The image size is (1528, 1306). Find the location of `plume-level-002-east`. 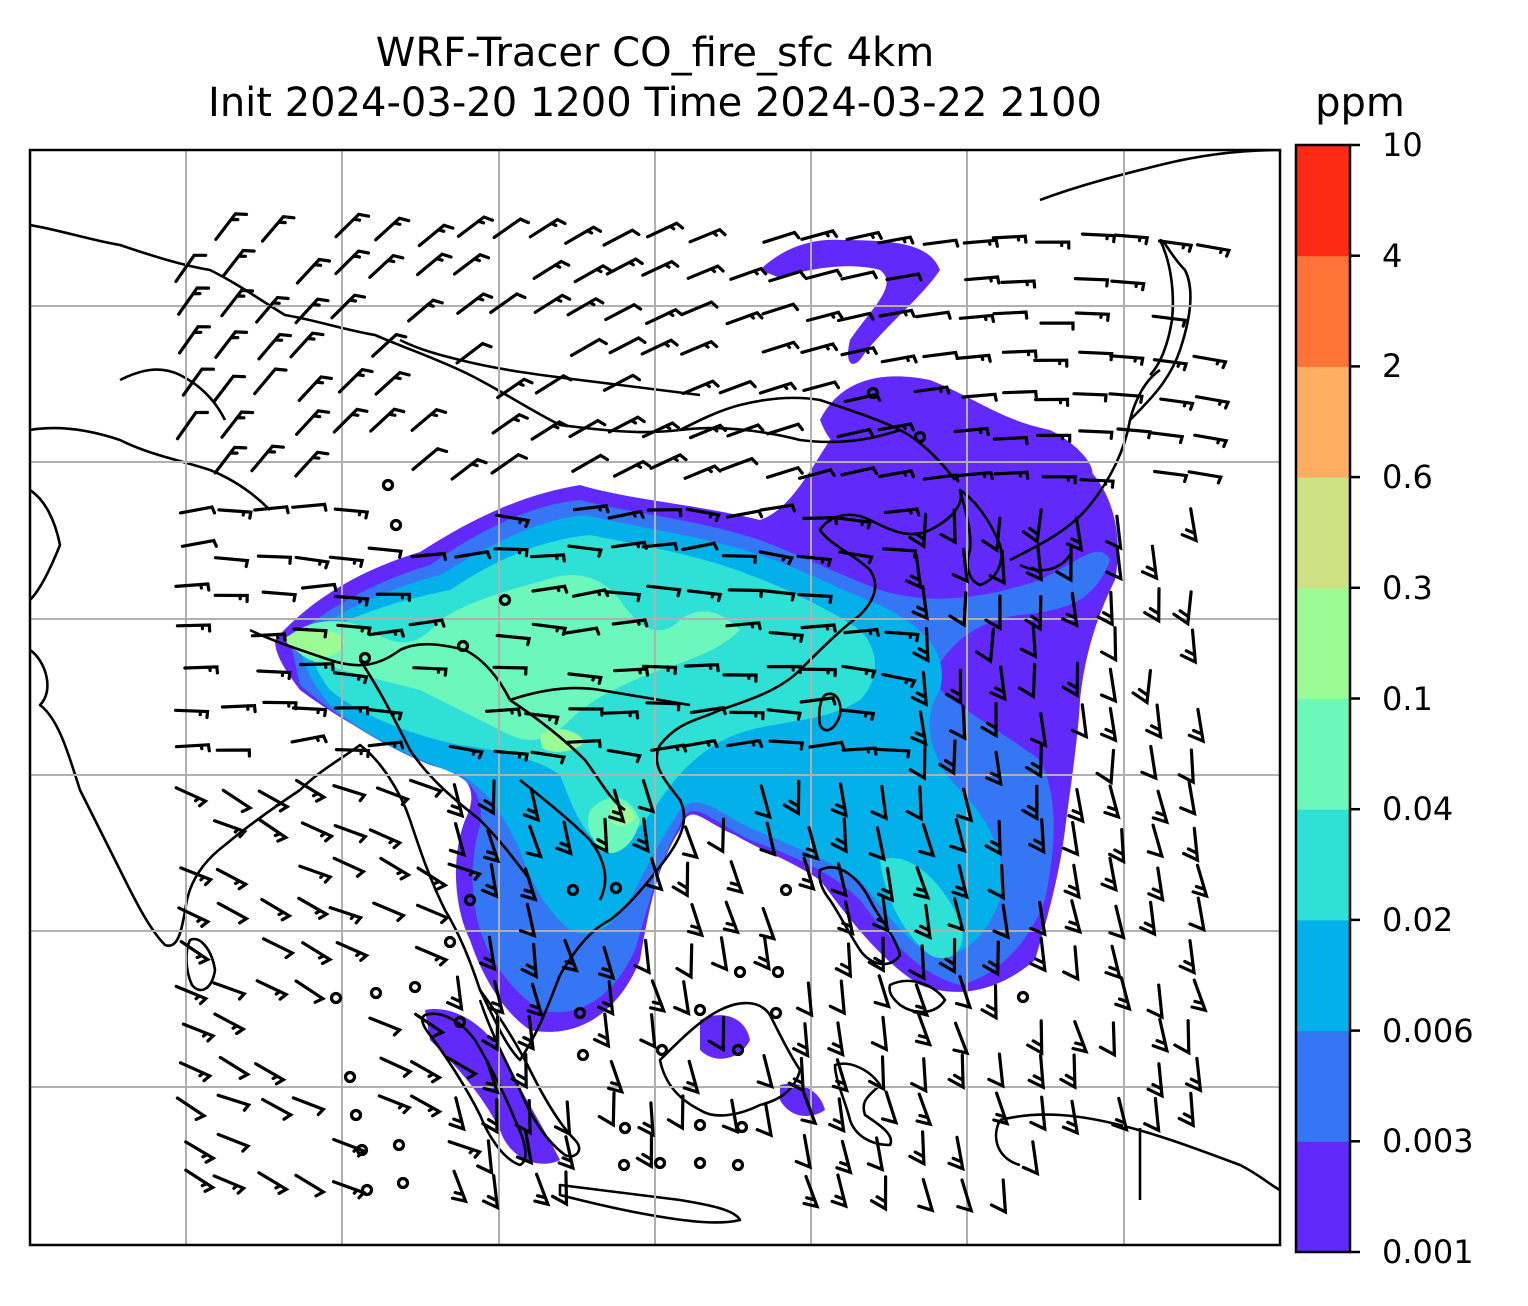

plume-level-002-east is located at coordinates (921, 908).